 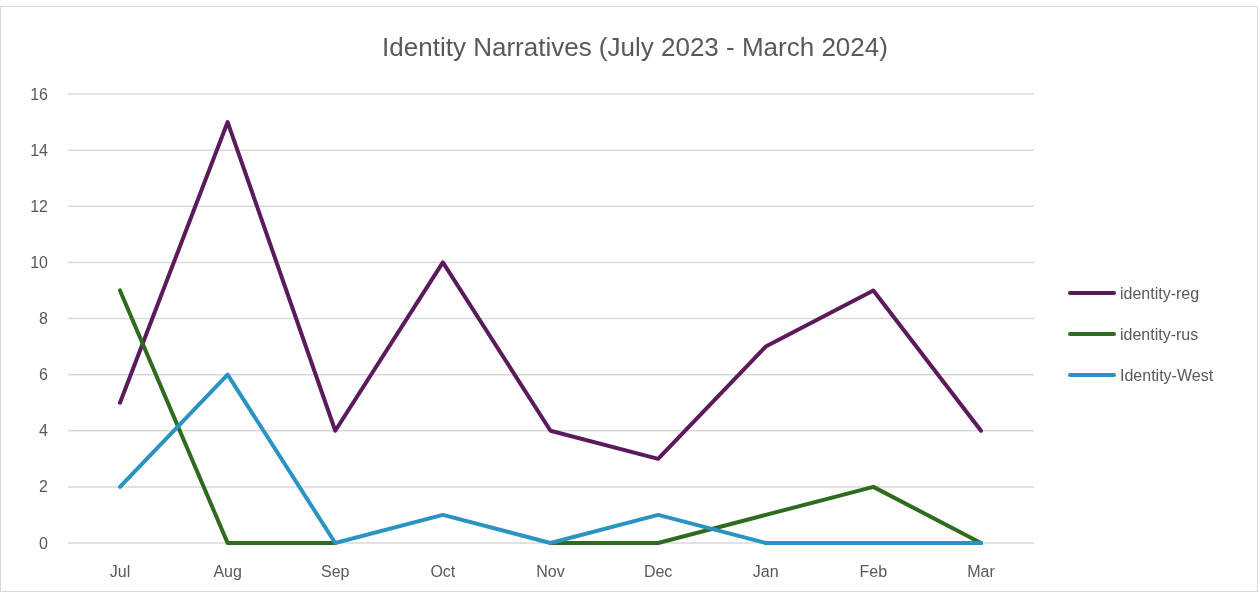 What do you see at coordinates (765, 571) in the screenshot?
I see `x-tick-label: Jan` at bounding box center [765, 571].